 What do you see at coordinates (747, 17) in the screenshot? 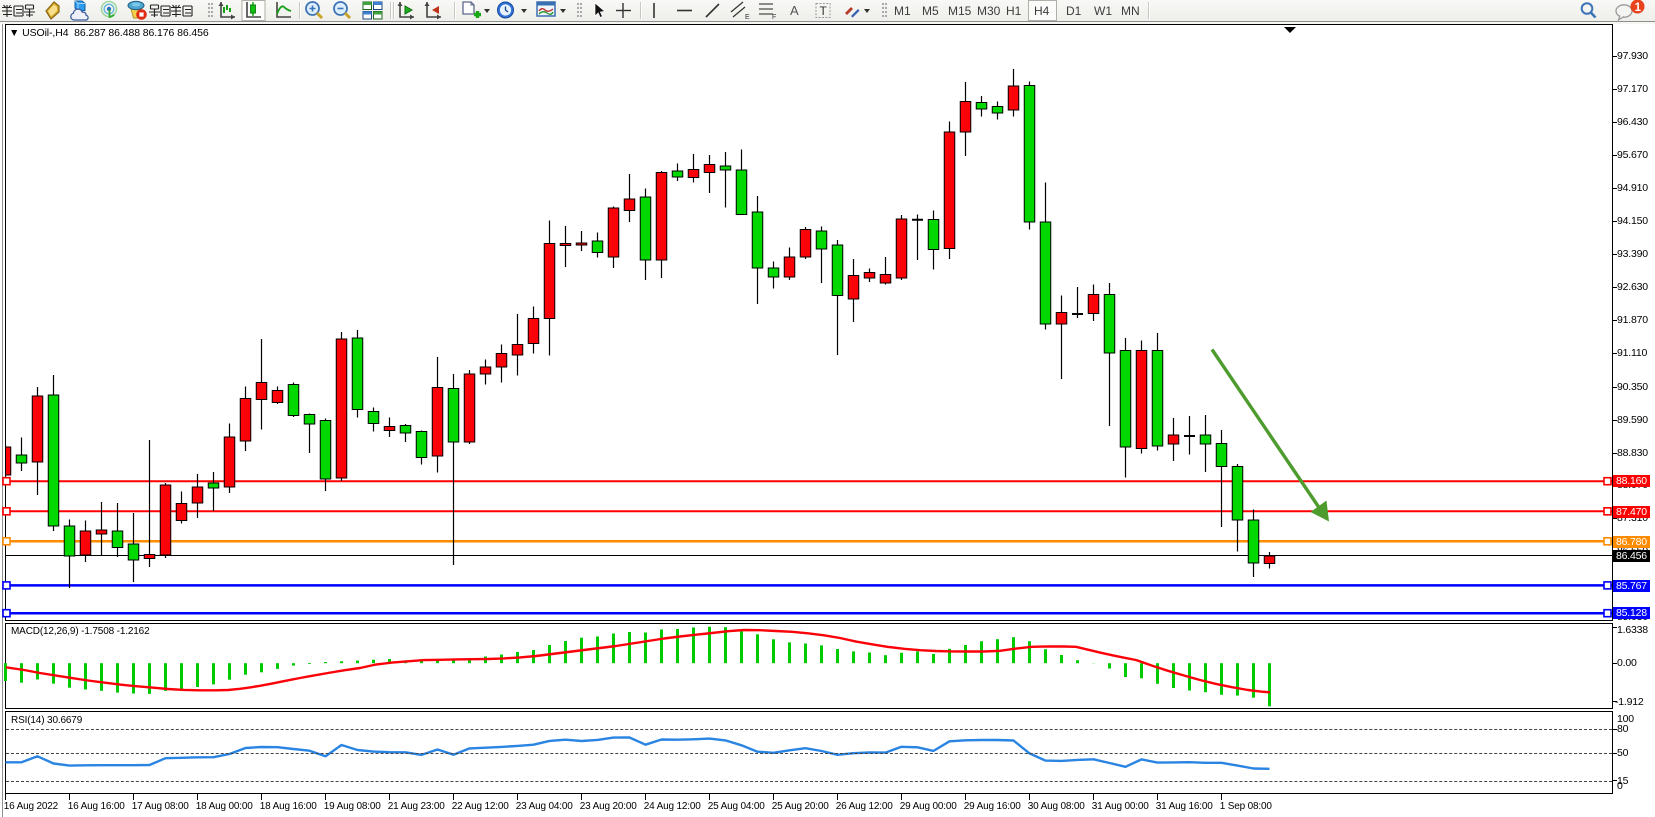
I see `svg-text: E` at bounding box center [747, 17].